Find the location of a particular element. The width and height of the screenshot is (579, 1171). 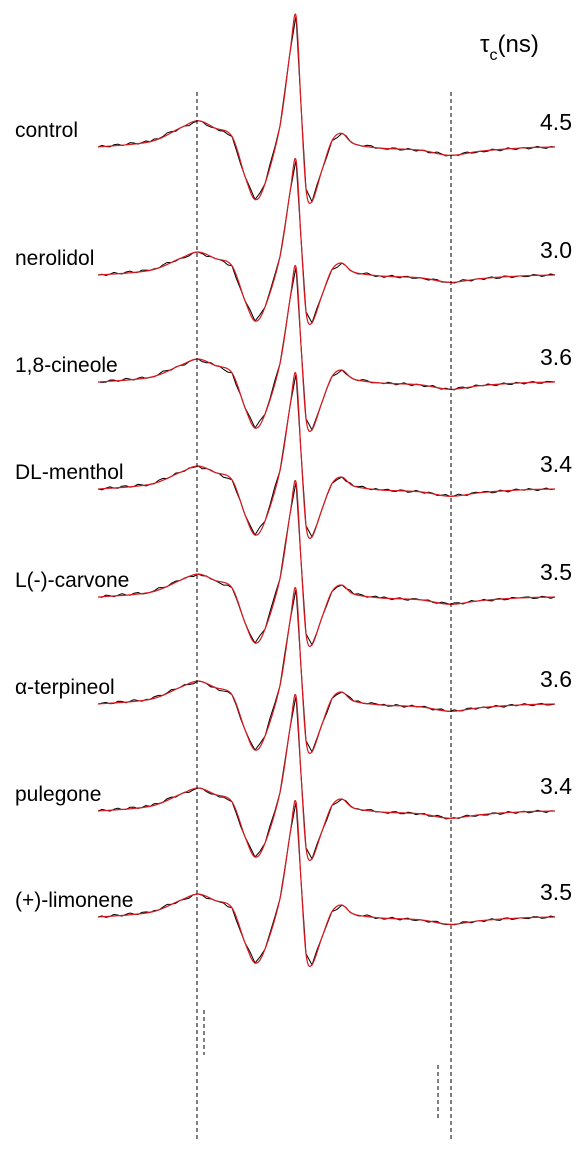

sample-label: DL-menthol is located at coordinates (69, 472).